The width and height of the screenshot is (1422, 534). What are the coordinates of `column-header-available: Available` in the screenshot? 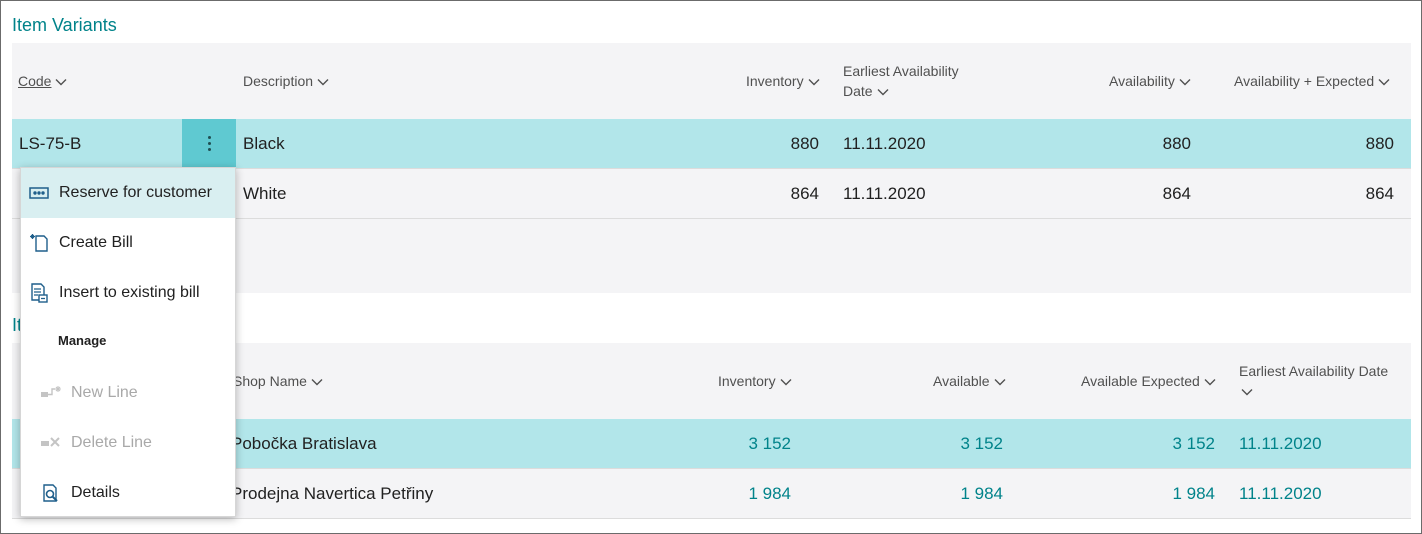 It's located at (969, 381).